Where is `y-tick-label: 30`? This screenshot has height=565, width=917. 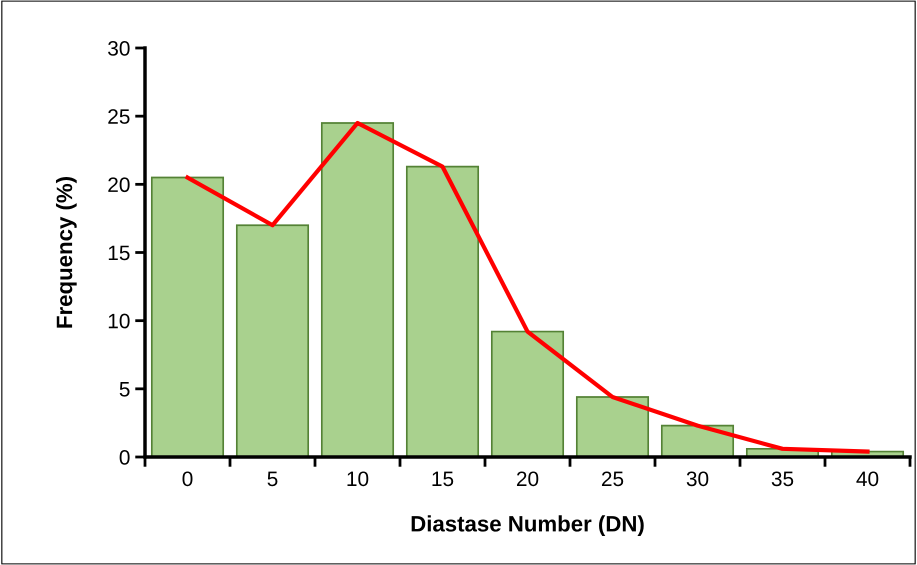
y-tick-label: 30 is located at coordinates (119, 48).